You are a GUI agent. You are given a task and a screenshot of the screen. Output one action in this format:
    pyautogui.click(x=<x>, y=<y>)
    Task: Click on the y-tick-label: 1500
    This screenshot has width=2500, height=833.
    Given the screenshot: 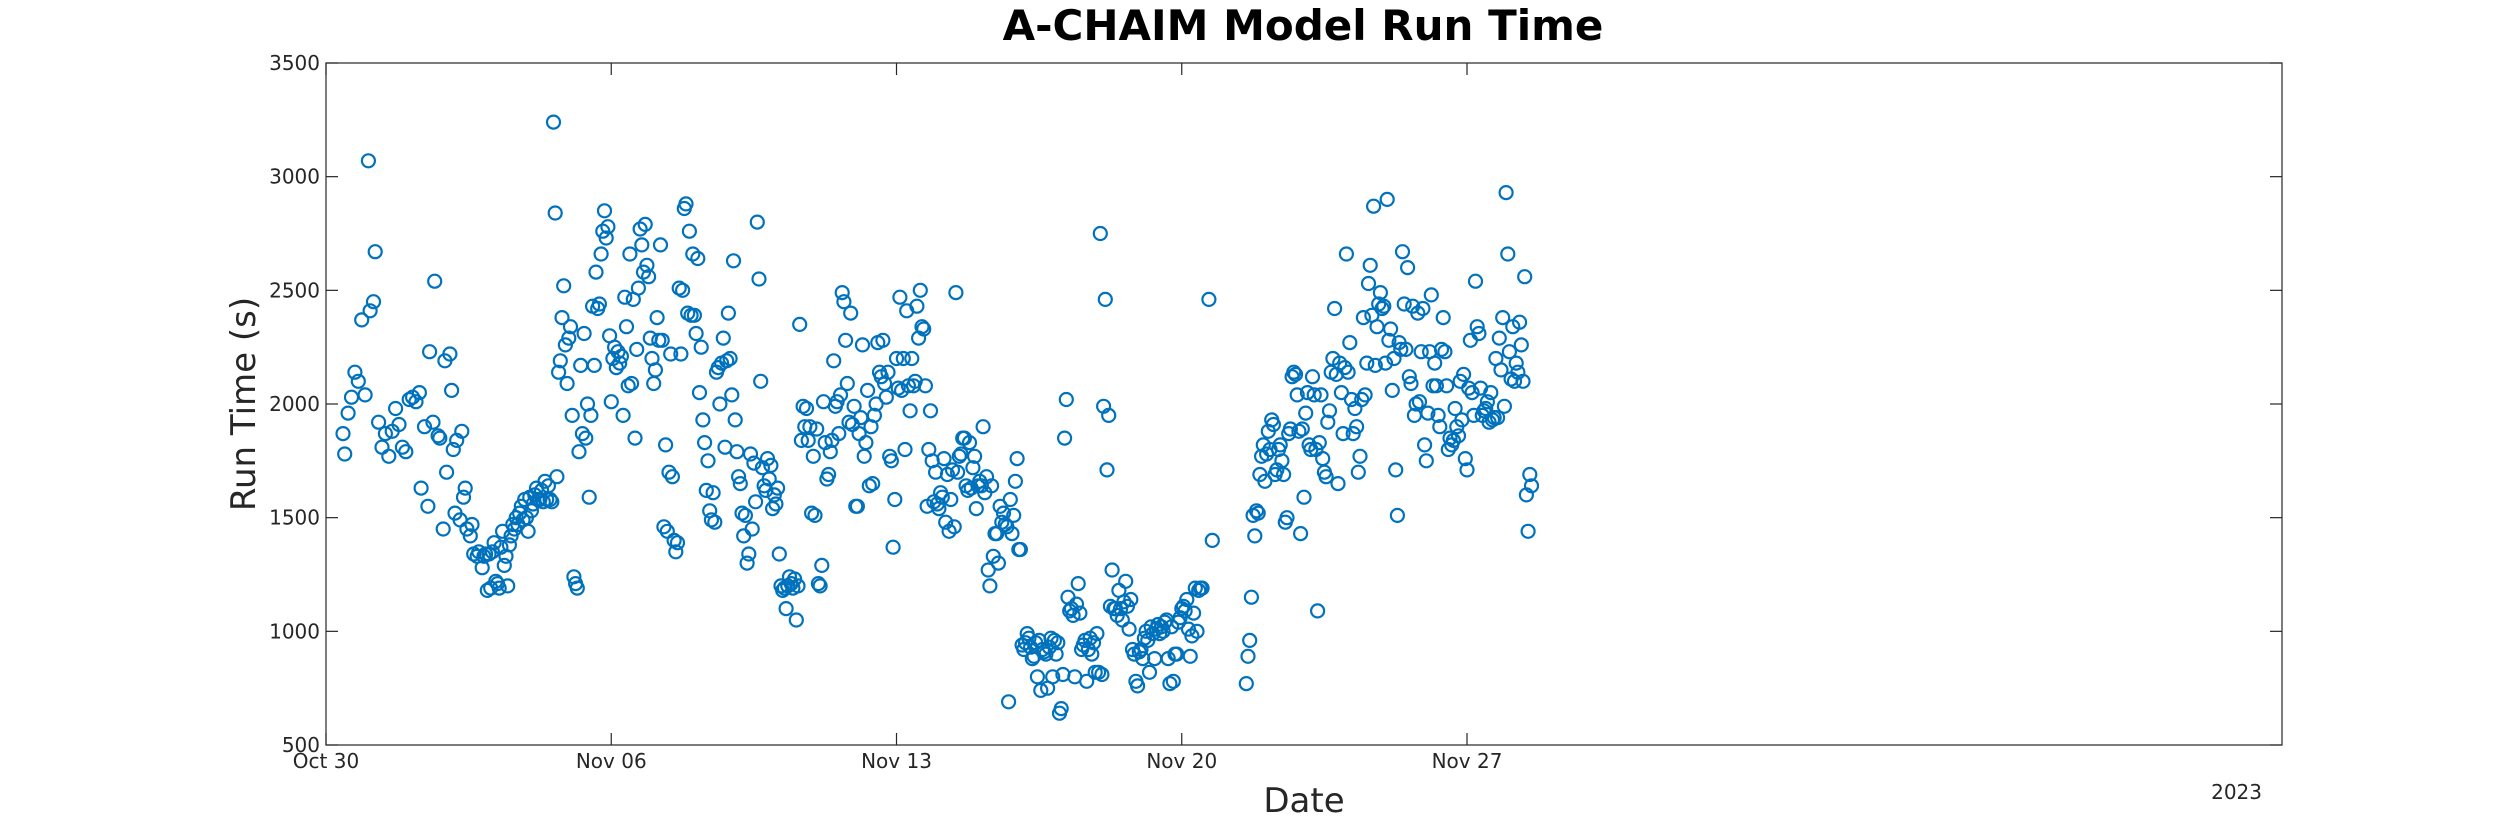 What is the action you would take?
    pyautogui.click(x=294, y=518)
    